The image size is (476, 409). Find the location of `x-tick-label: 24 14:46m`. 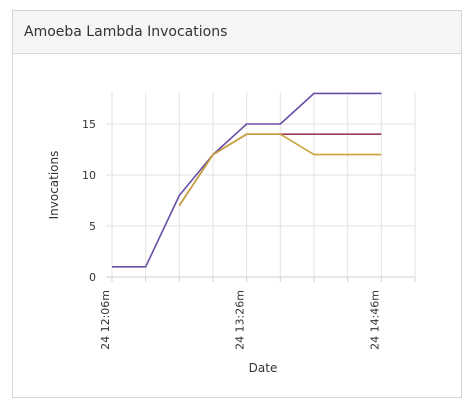

x-tick-label: 24 14:46m is located at coordinates (374, 320).